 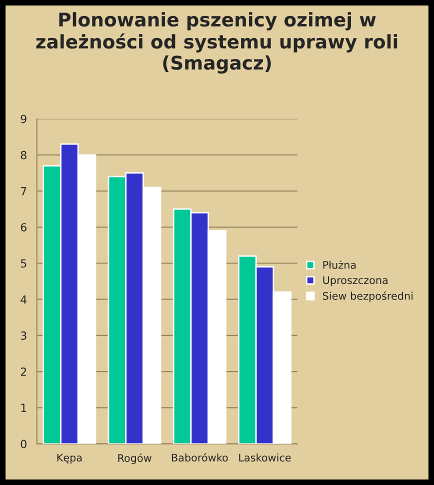 I want to click on y-tick-label: 8, so click(x=23, y=155).